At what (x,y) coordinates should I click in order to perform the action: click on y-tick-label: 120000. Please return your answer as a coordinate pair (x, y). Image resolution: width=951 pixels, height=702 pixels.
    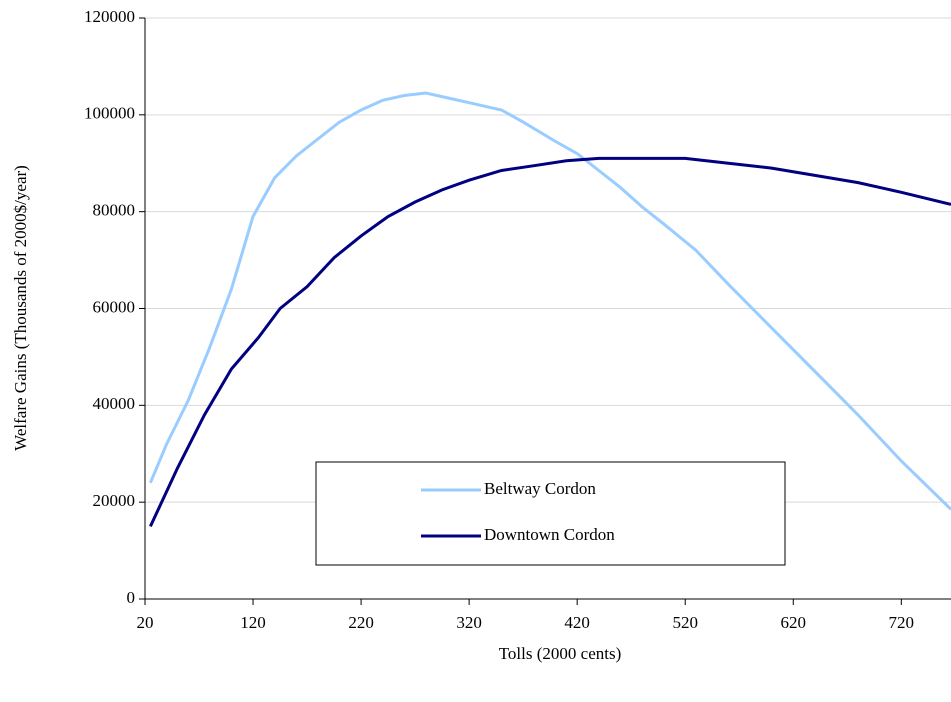
    Looking at the image, I should click on (109, 16).